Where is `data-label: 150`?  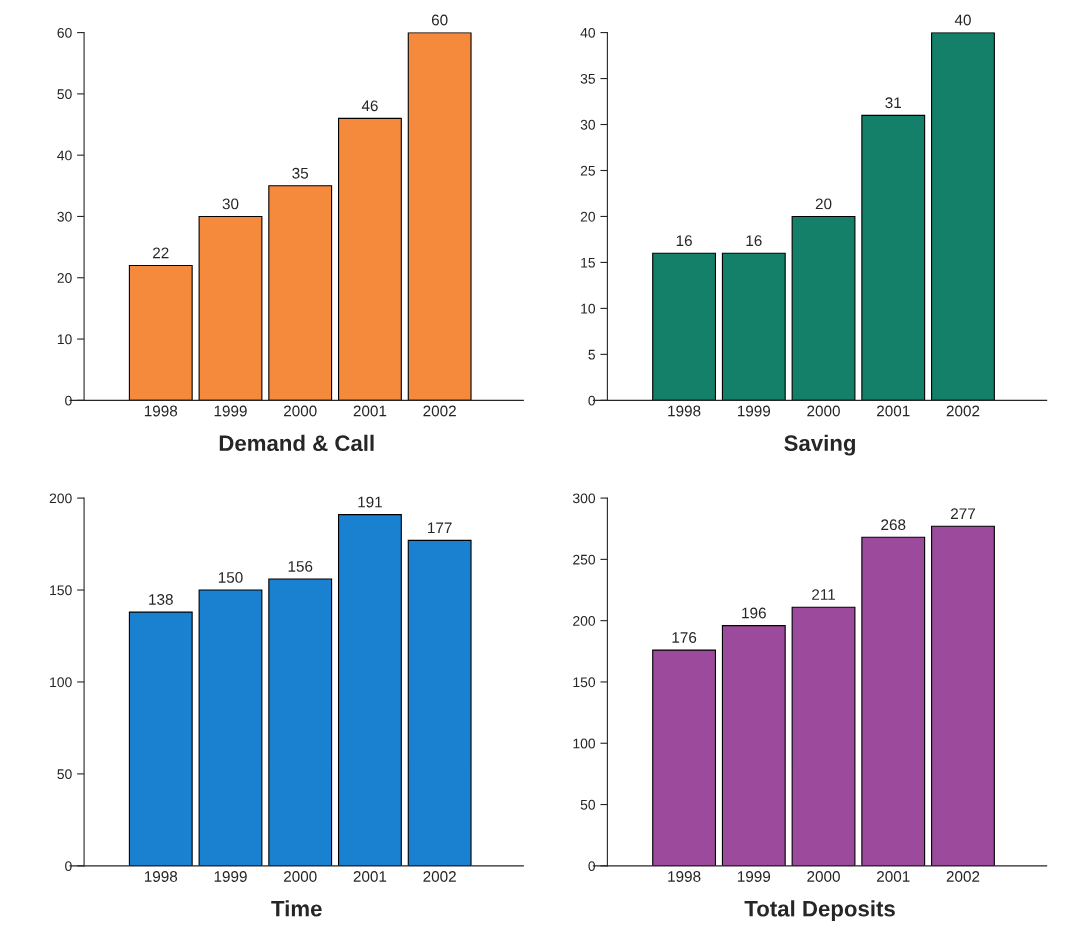 data-label: 150 is located at coordinates (230, 577).